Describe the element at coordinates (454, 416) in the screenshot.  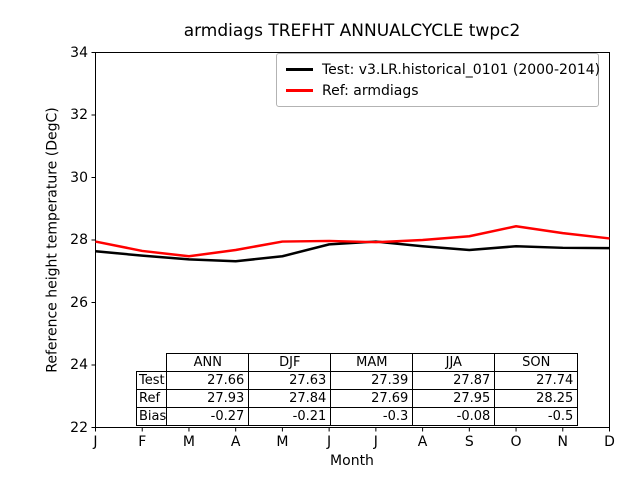
I see `table-value-cell: -0.08` at that location.